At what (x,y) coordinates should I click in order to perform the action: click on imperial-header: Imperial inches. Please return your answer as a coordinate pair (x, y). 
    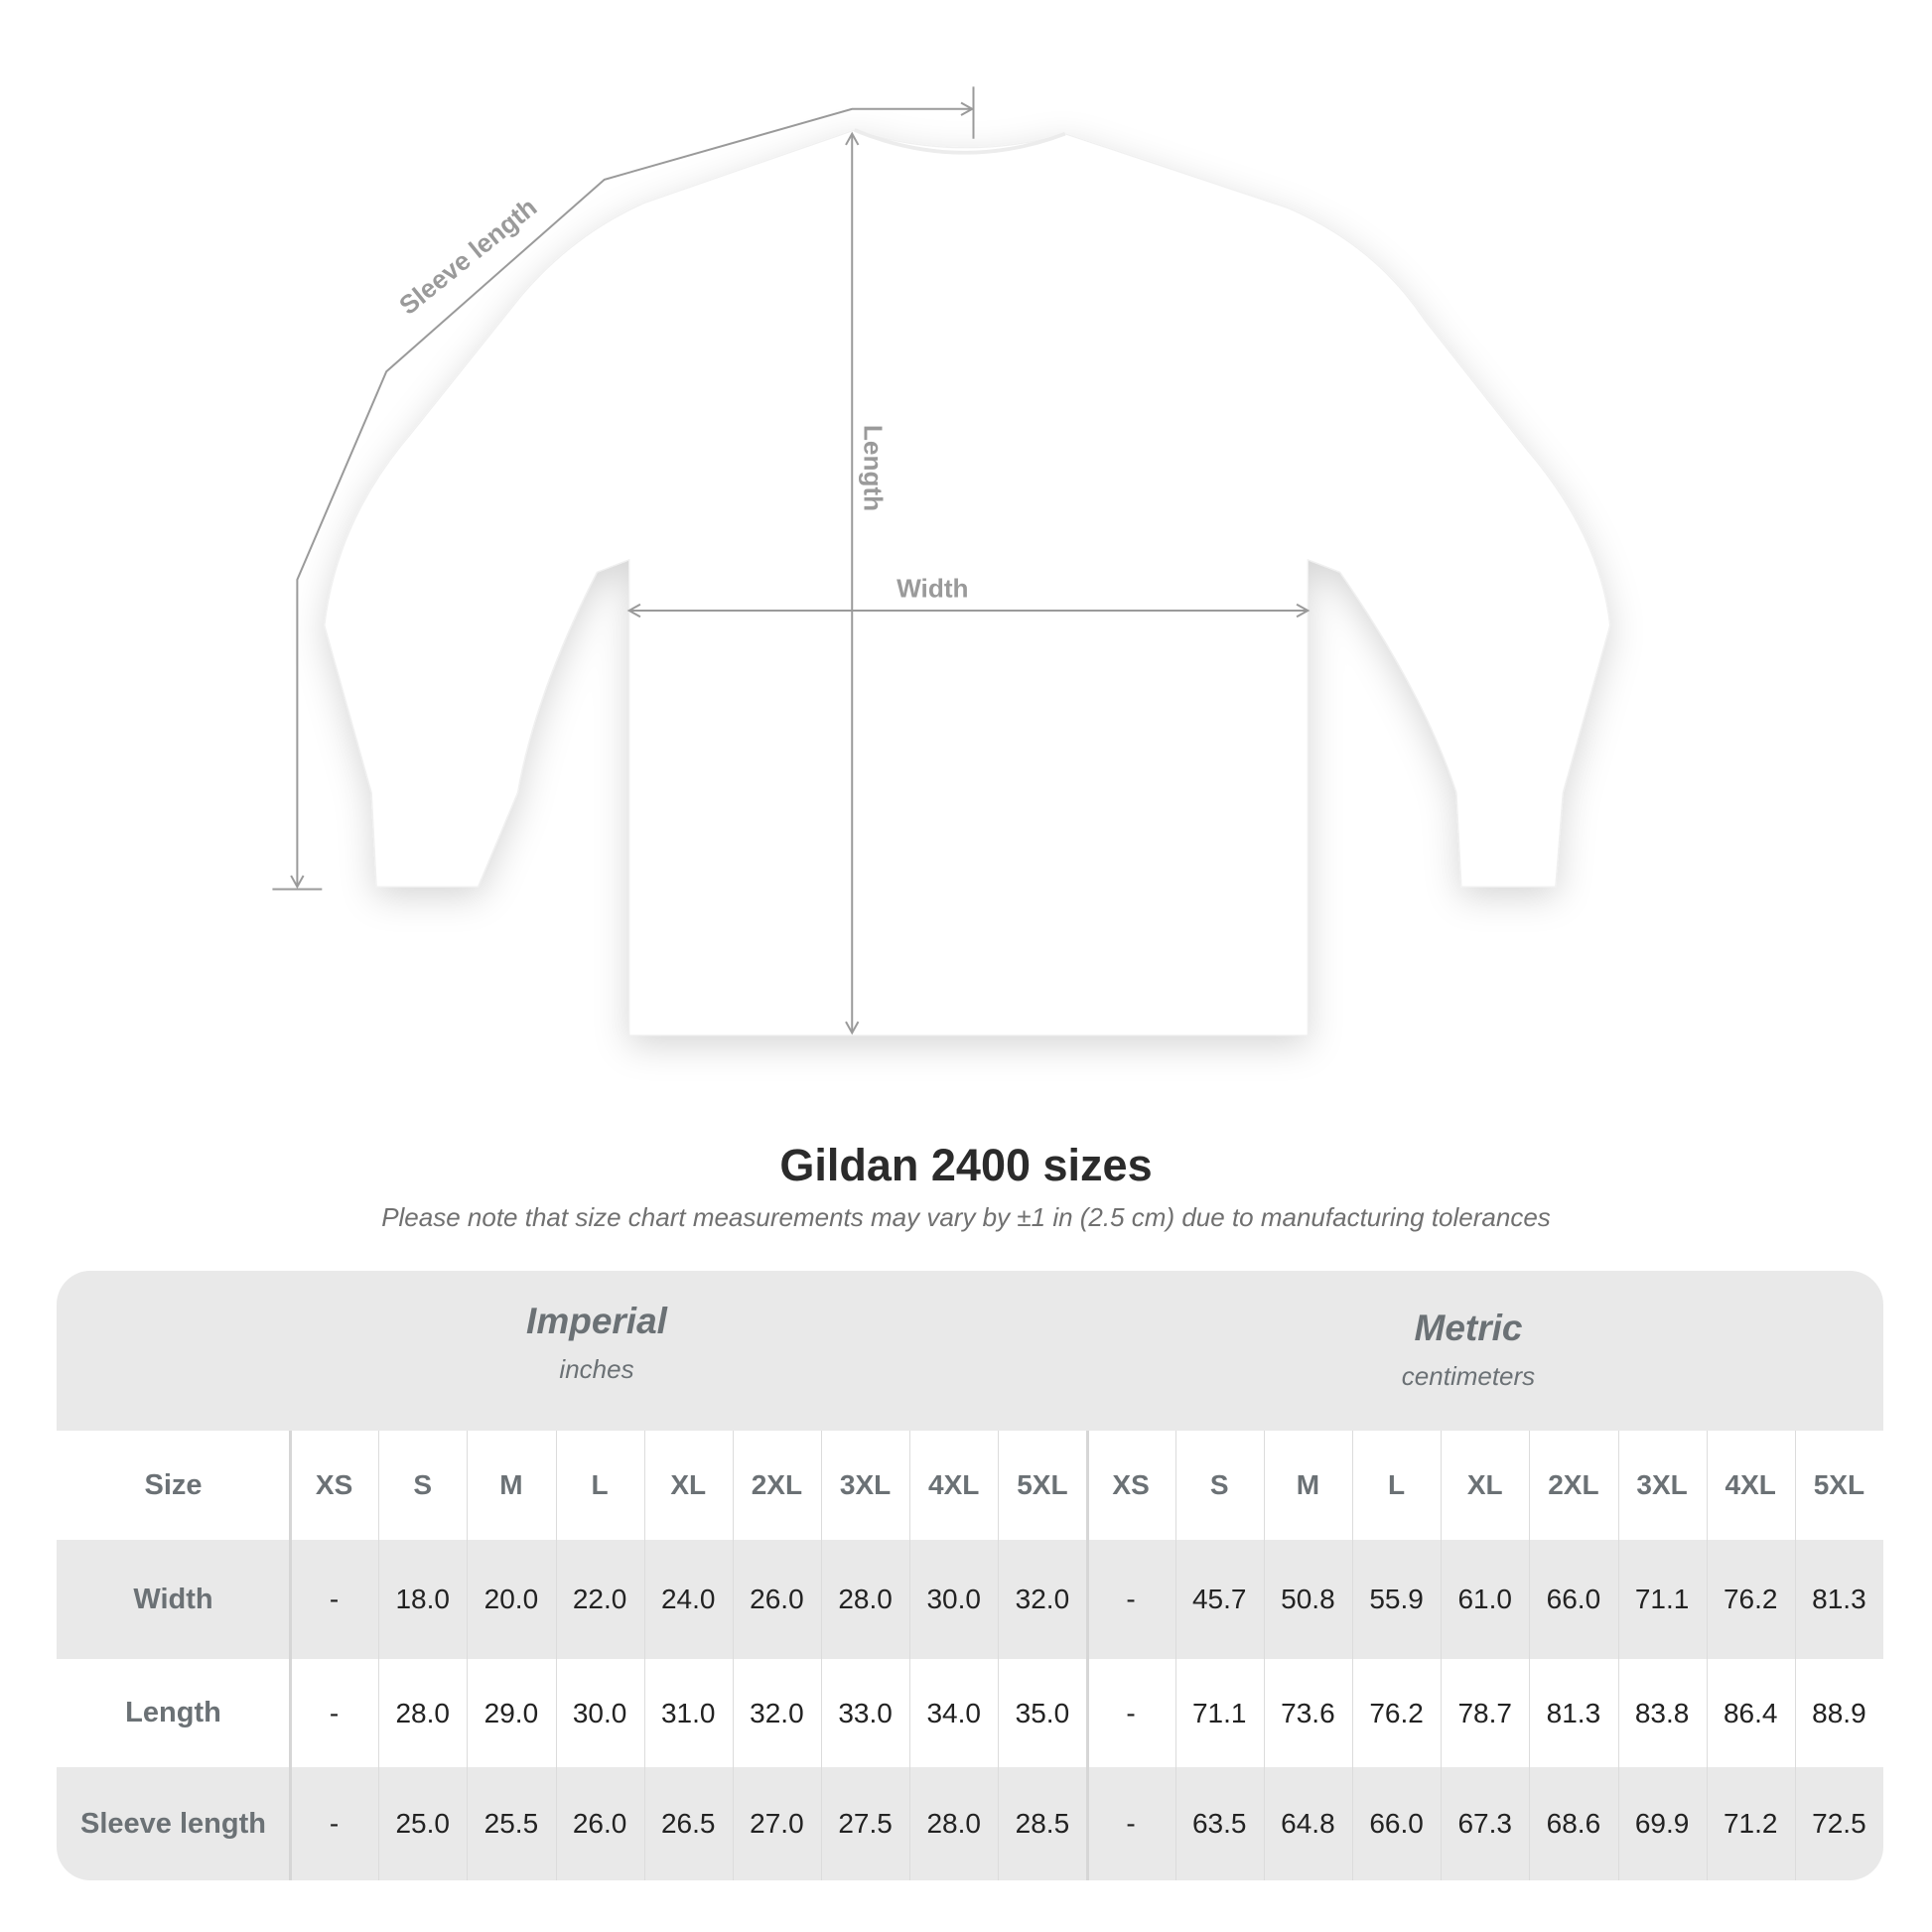
    Looking at the image, I should click on (597, 1343).